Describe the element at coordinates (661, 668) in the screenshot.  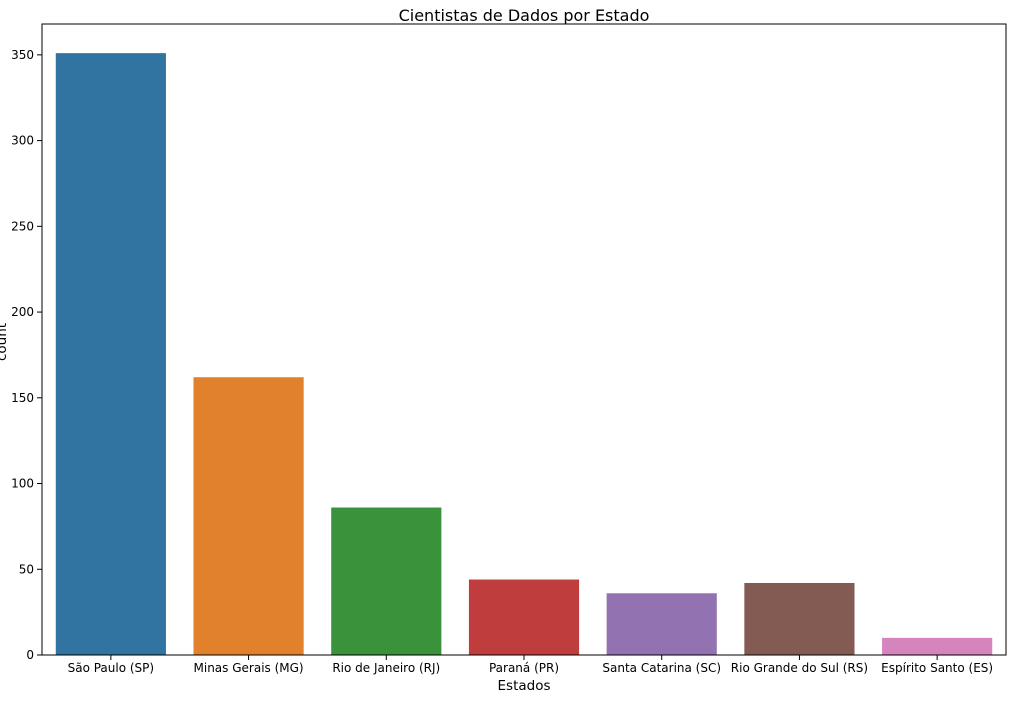
I see `x-tick-label: Santa Catarina (SC)` at that location.